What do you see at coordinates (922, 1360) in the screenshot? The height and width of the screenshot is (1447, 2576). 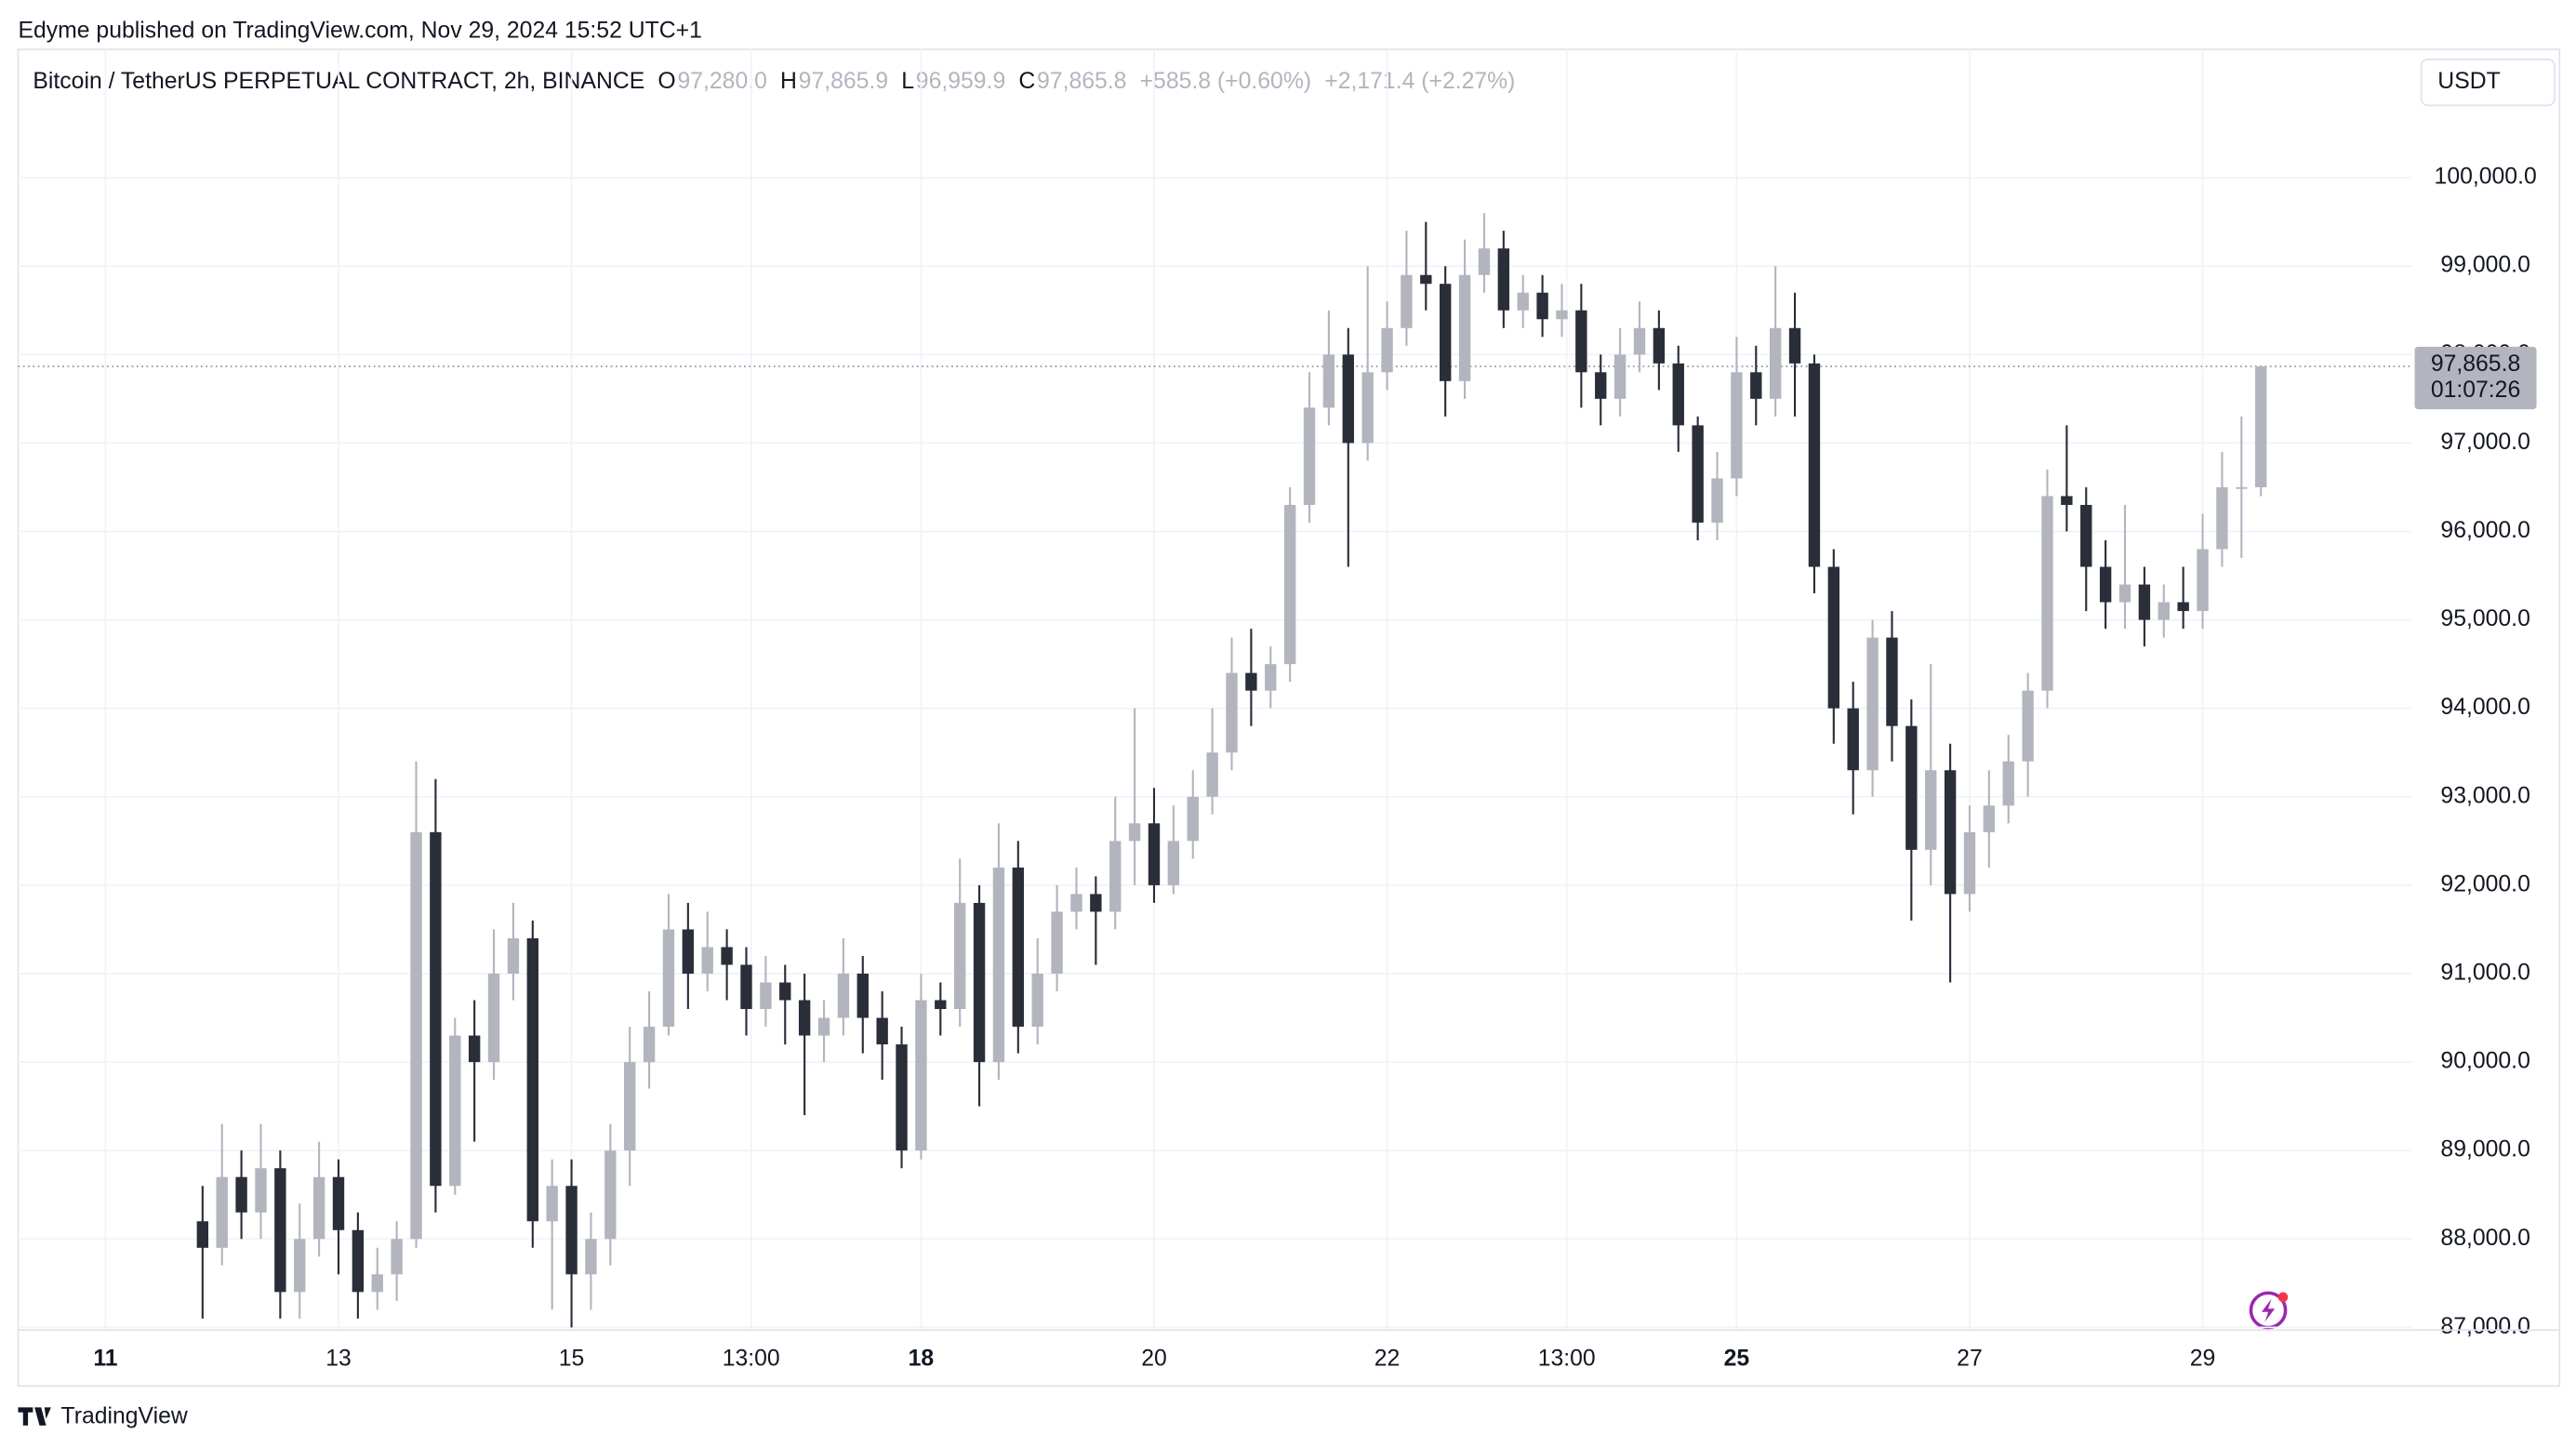 I see `x-tick-label: 18` at bounding box center [922, 1360].